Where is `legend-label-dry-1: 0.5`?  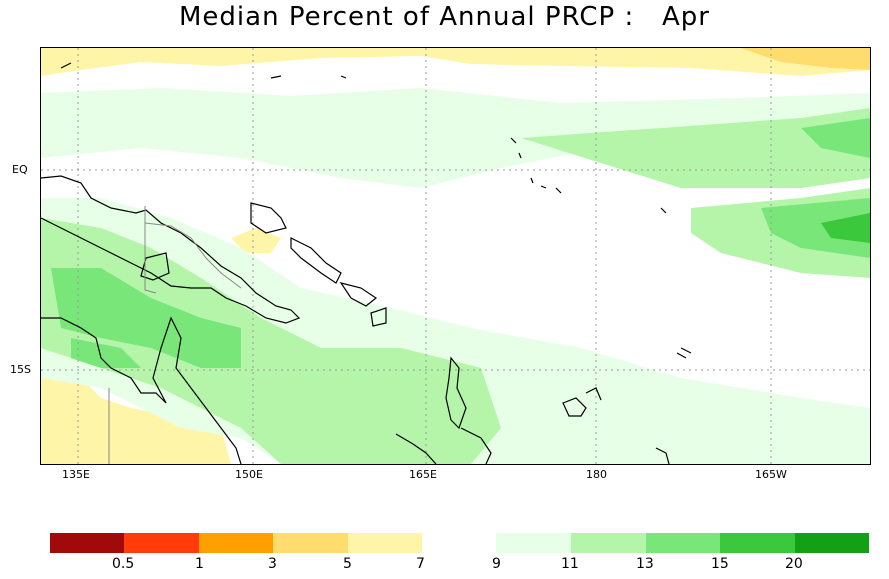 legend-label-dry-1: 0.5 is located at coordinates (123, 564).